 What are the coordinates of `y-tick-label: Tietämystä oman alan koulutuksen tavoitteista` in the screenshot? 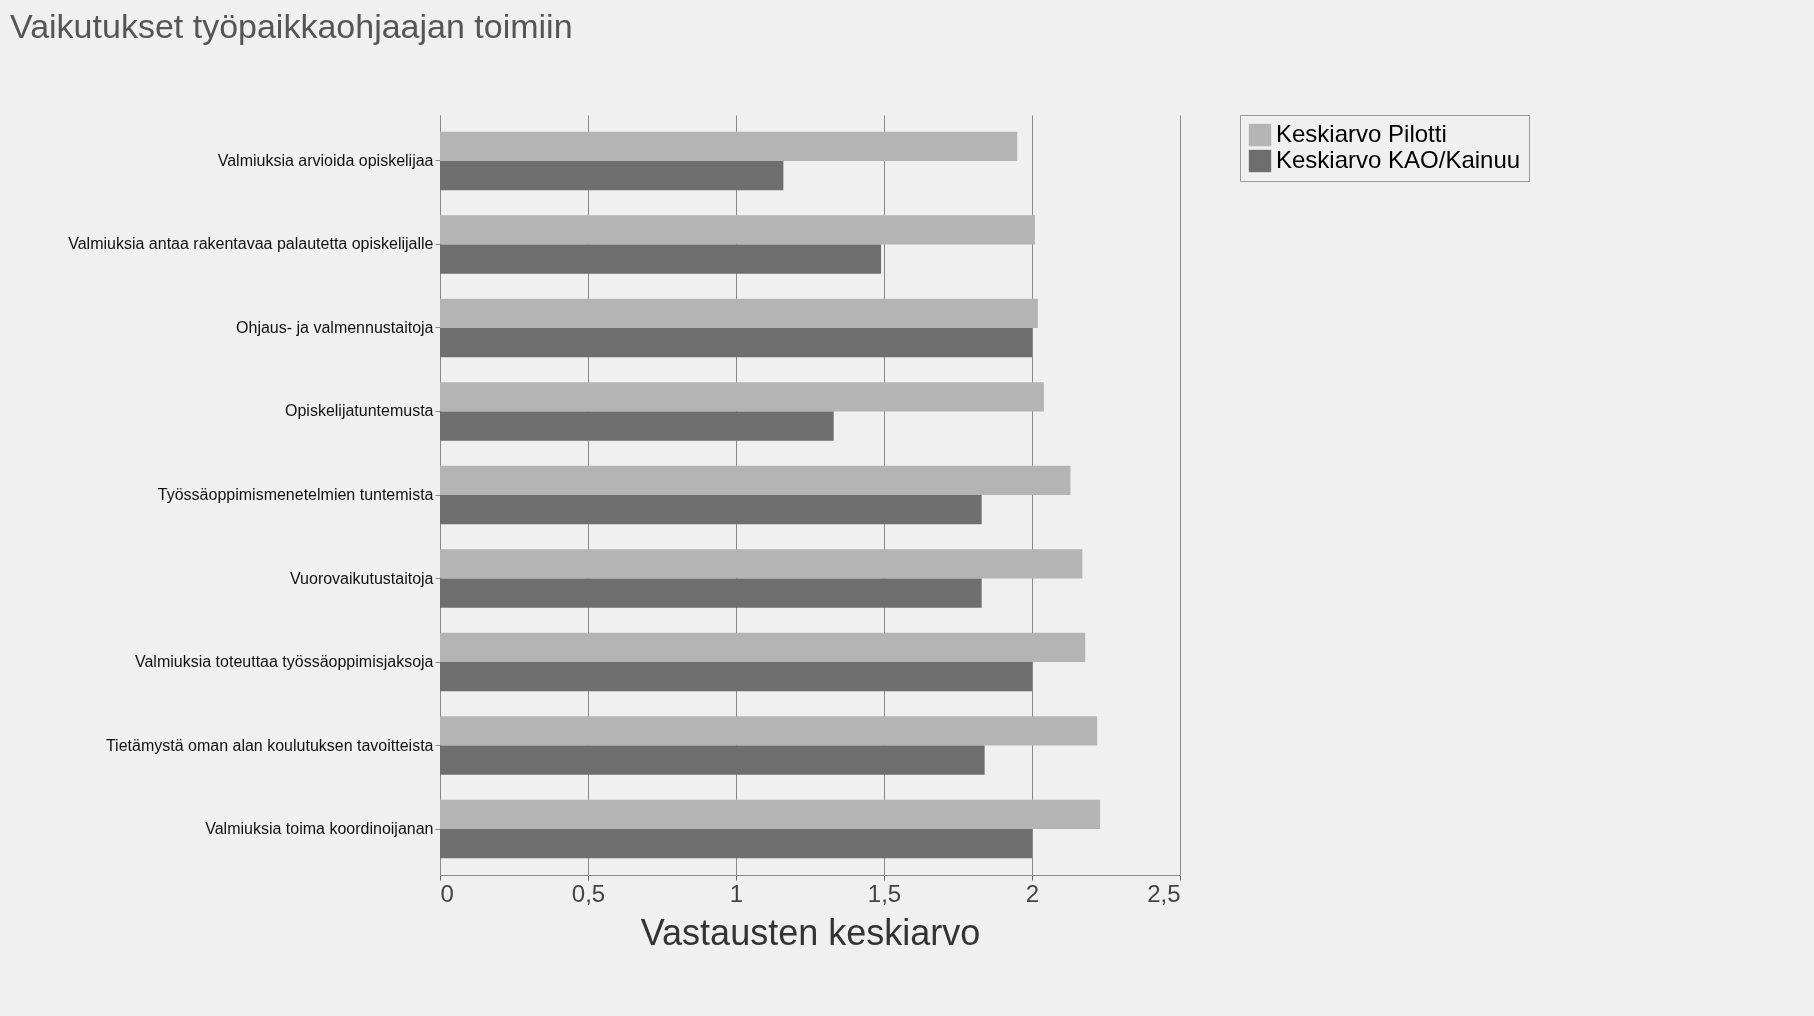 It's located at (269, 745).